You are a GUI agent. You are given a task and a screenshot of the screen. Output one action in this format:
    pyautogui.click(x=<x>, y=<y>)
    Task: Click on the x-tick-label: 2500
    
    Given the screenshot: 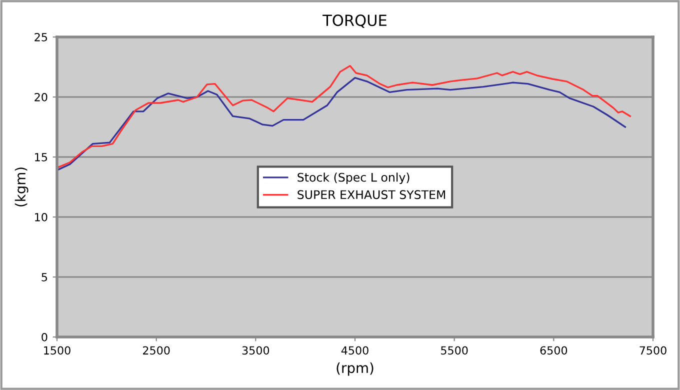 What is the action you would take?
    pyautogui.click(x=156, y=350)
    